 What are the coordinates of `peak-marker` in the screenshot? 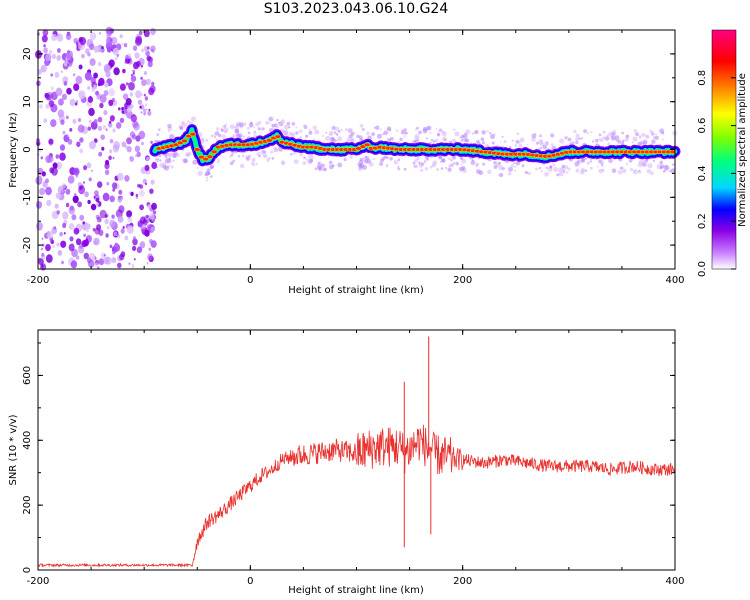 It's located at (197, 149).